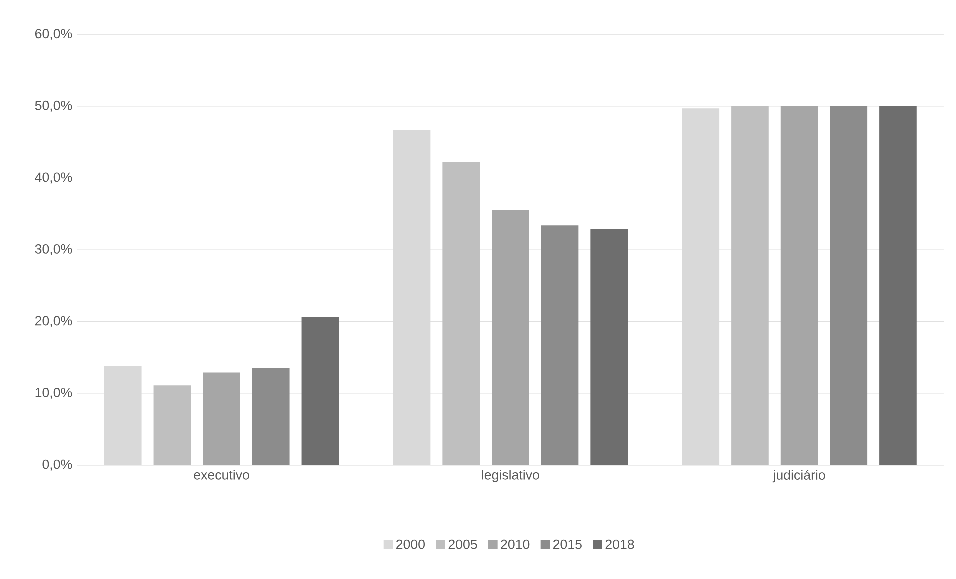 The image size is (956, 579). What do you see at coordinates (53, 106) in the screenshot?
I see `y-tick-label: 50,0%` at bounding box center [53, 106].